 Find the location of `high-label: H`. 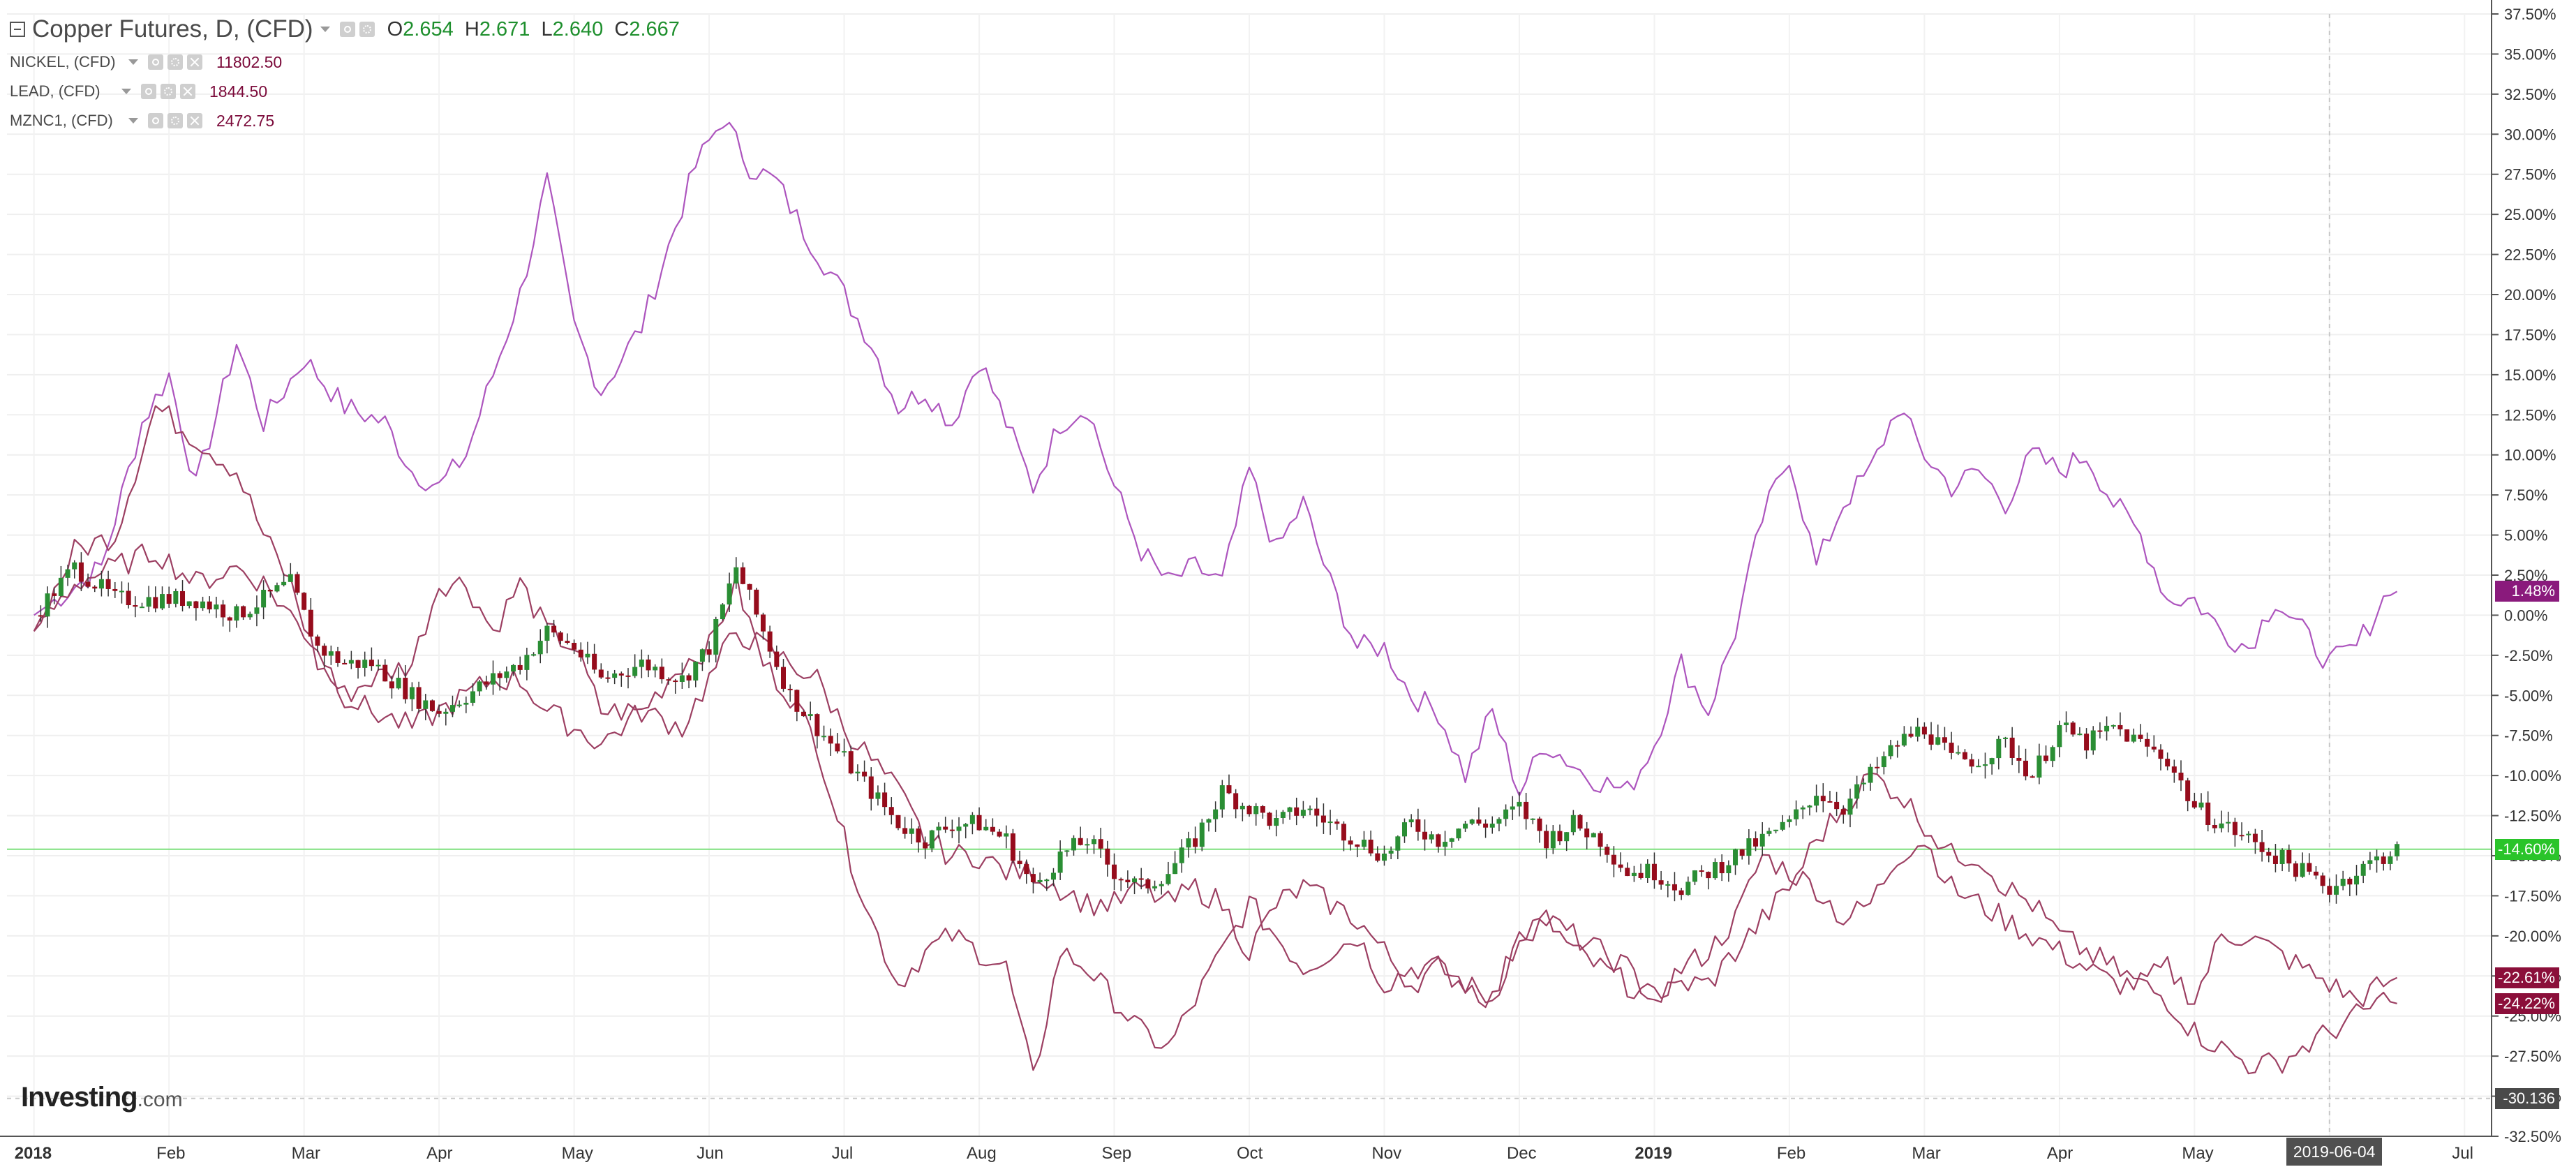

high-label: H is located at coordinates (471, 29).